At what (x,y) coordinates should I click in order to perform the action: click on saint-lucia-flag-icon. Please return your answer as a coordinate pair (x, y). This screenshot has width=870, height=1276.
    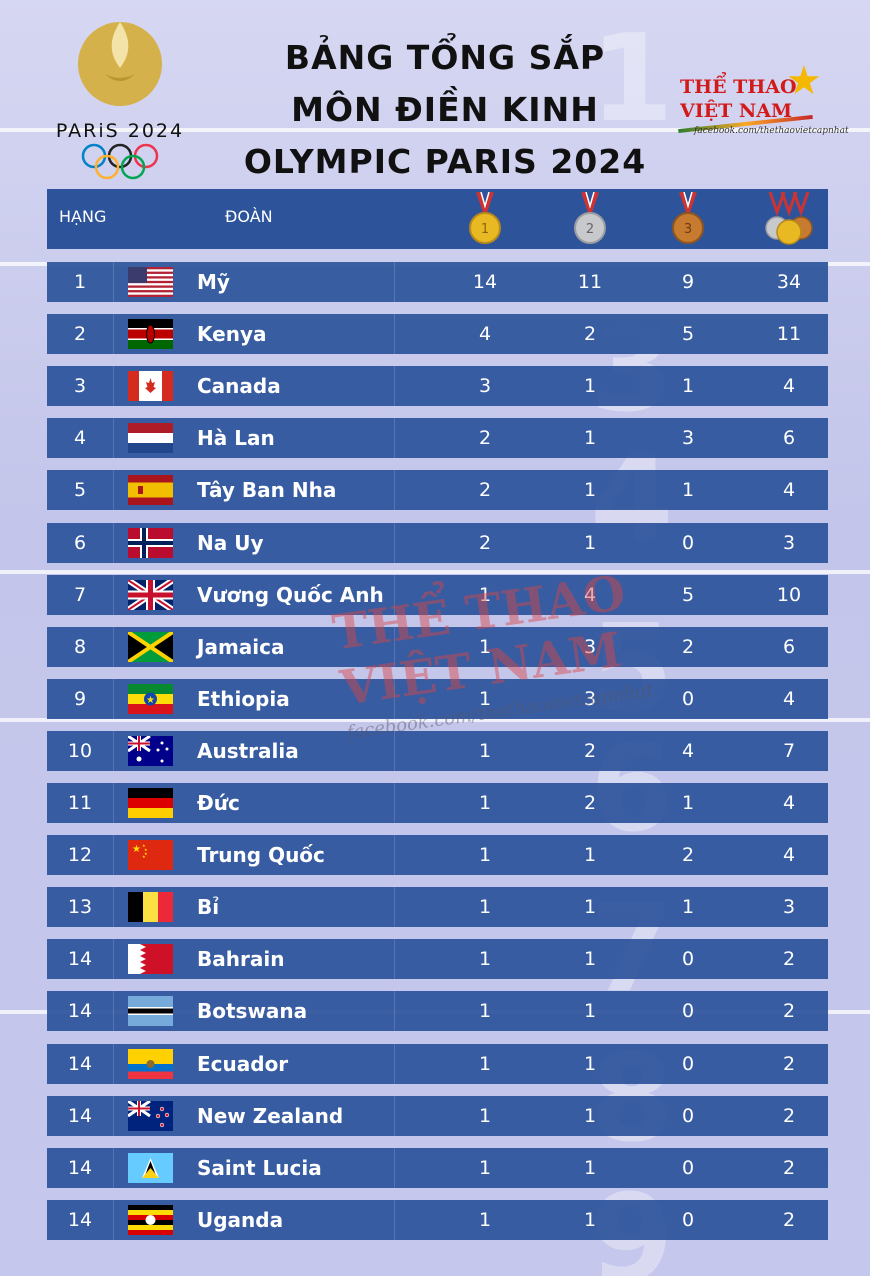
    Looking at the image, I should click on (150, 1168).